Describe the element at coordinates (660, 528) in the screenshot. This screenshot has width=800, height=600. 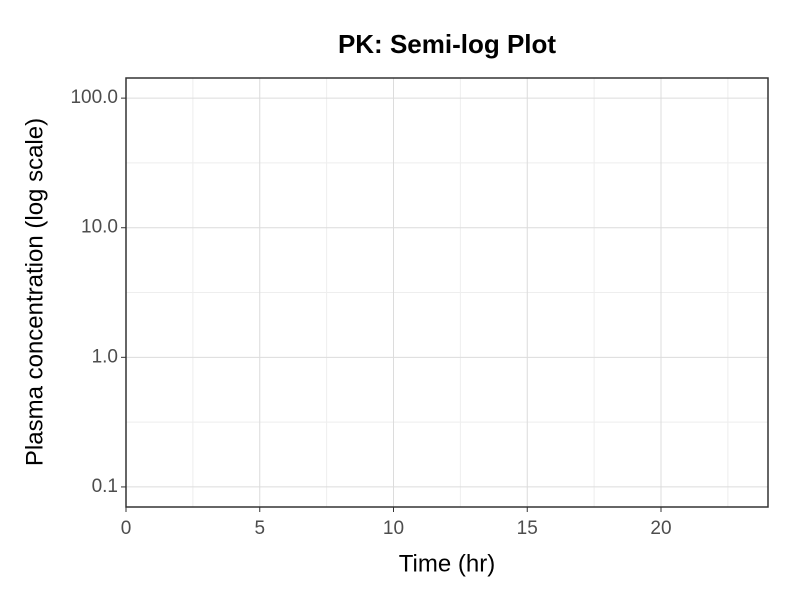
I see `x-tick-label: 20` at that location.